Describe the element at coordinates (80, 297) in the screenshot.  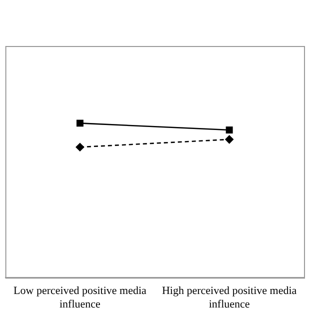
I see `x-tick-label: Low perceived positive media influence` at that location.